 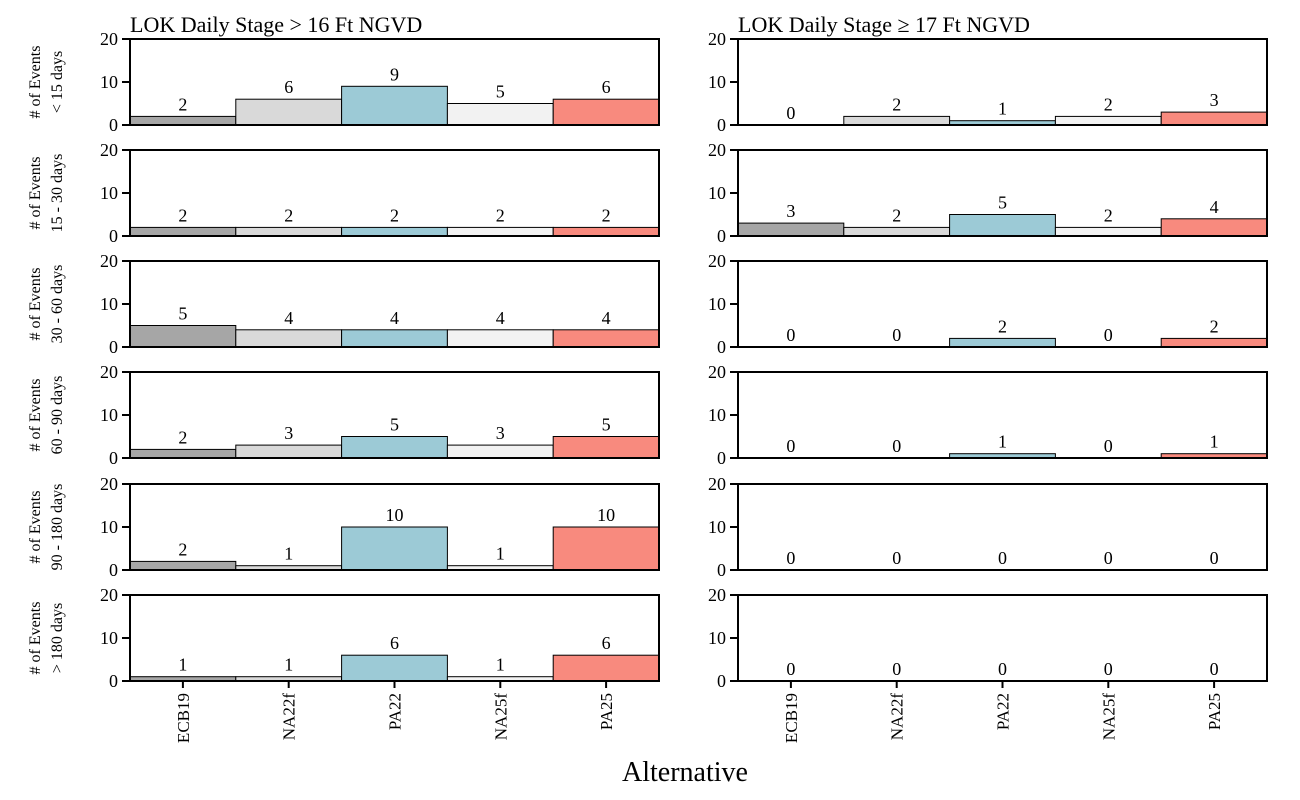 I want to click on duration-label: 60 - 90 days, so click(x=57, y=415).